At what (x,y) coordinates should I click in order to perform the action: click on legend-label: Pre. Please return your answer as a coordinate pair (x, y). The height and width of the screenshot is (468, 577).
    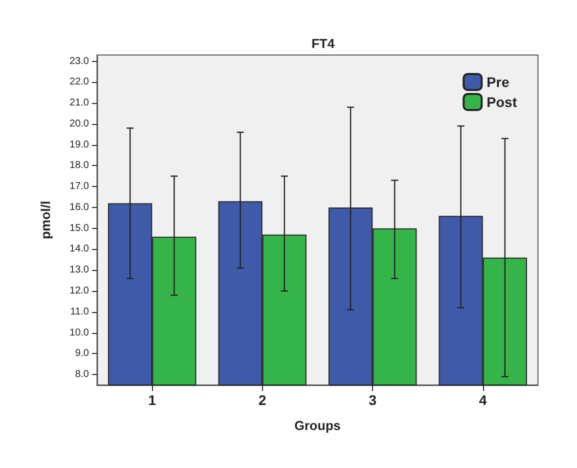
    Looking at the image, I should click on (498, 82).